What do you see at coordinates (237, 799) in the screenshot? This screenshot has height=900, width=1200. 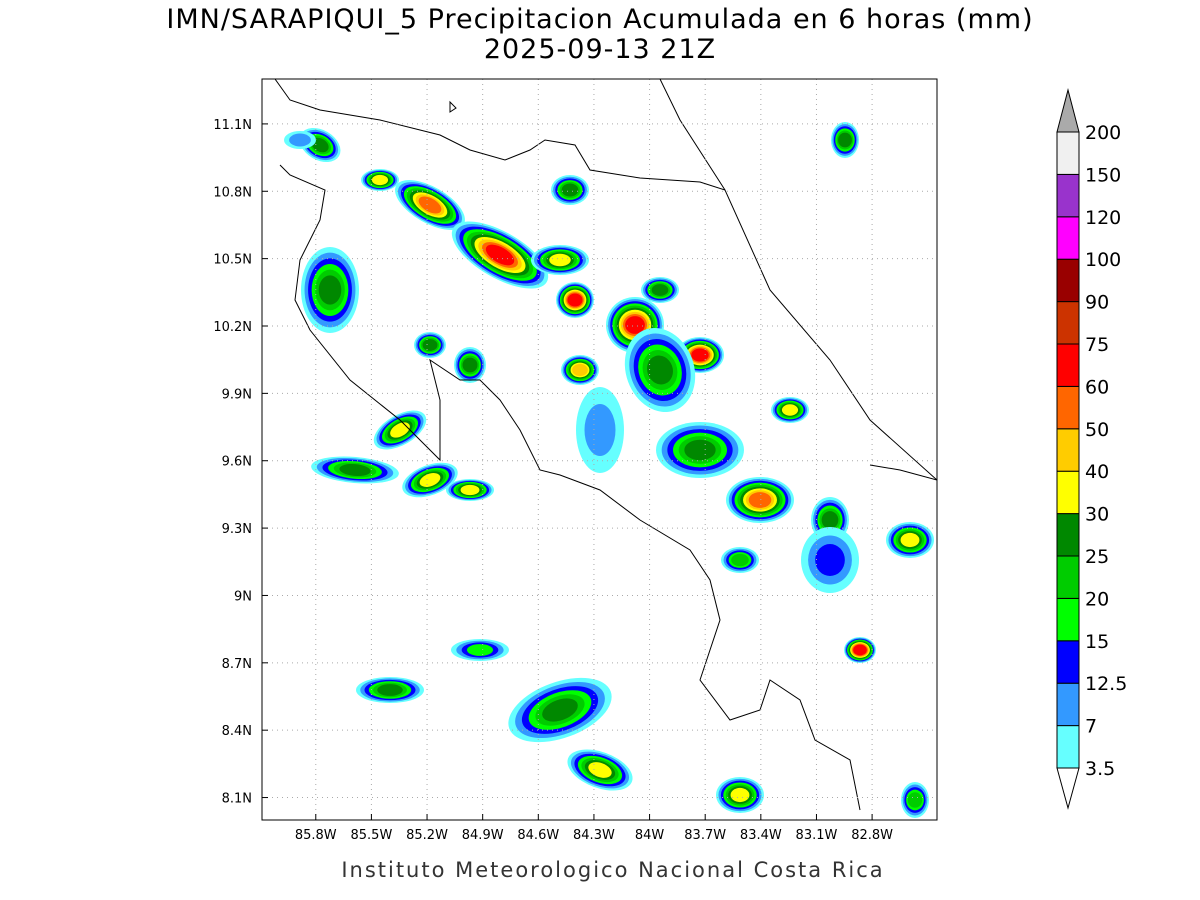 I see `y-tick-label: 8.1N` at bounding box center [237, 799].